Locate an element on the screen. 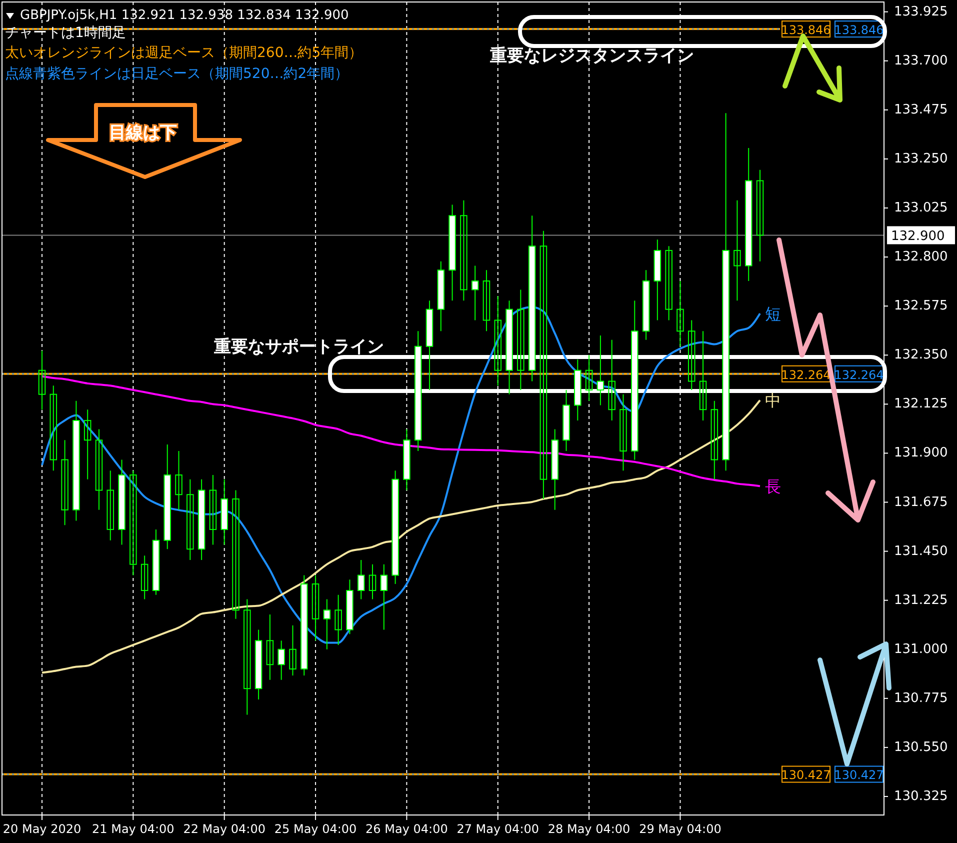 The image size is (957, 843). annotation: 太いオレンジラインは週足ベース（期間260…約5年間） is located at coordinates (184, 53).